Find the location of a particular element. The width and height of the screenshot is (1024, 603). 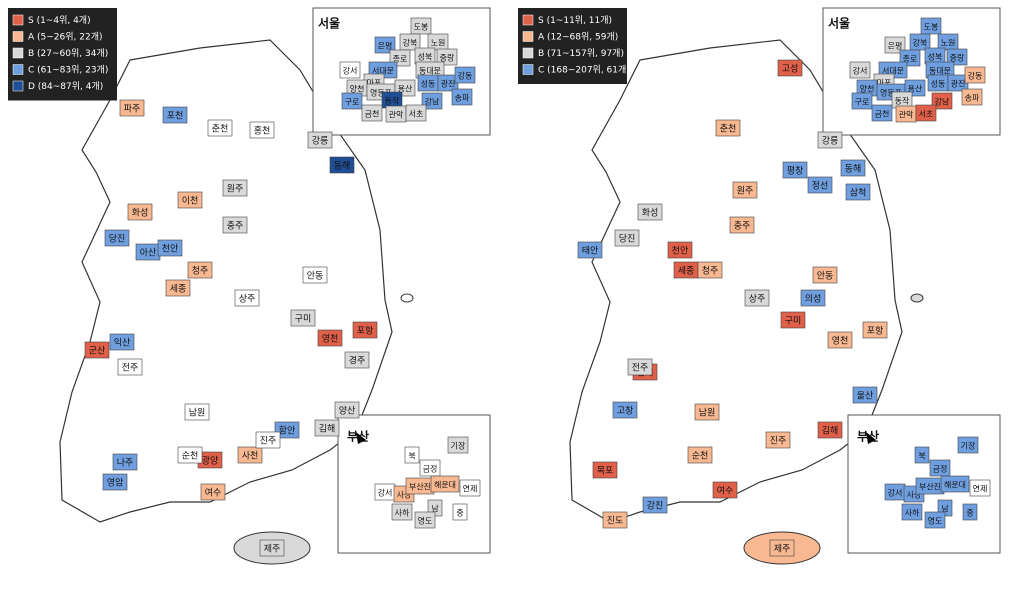

region-label: 진주 is located at coordinates (778, 441).